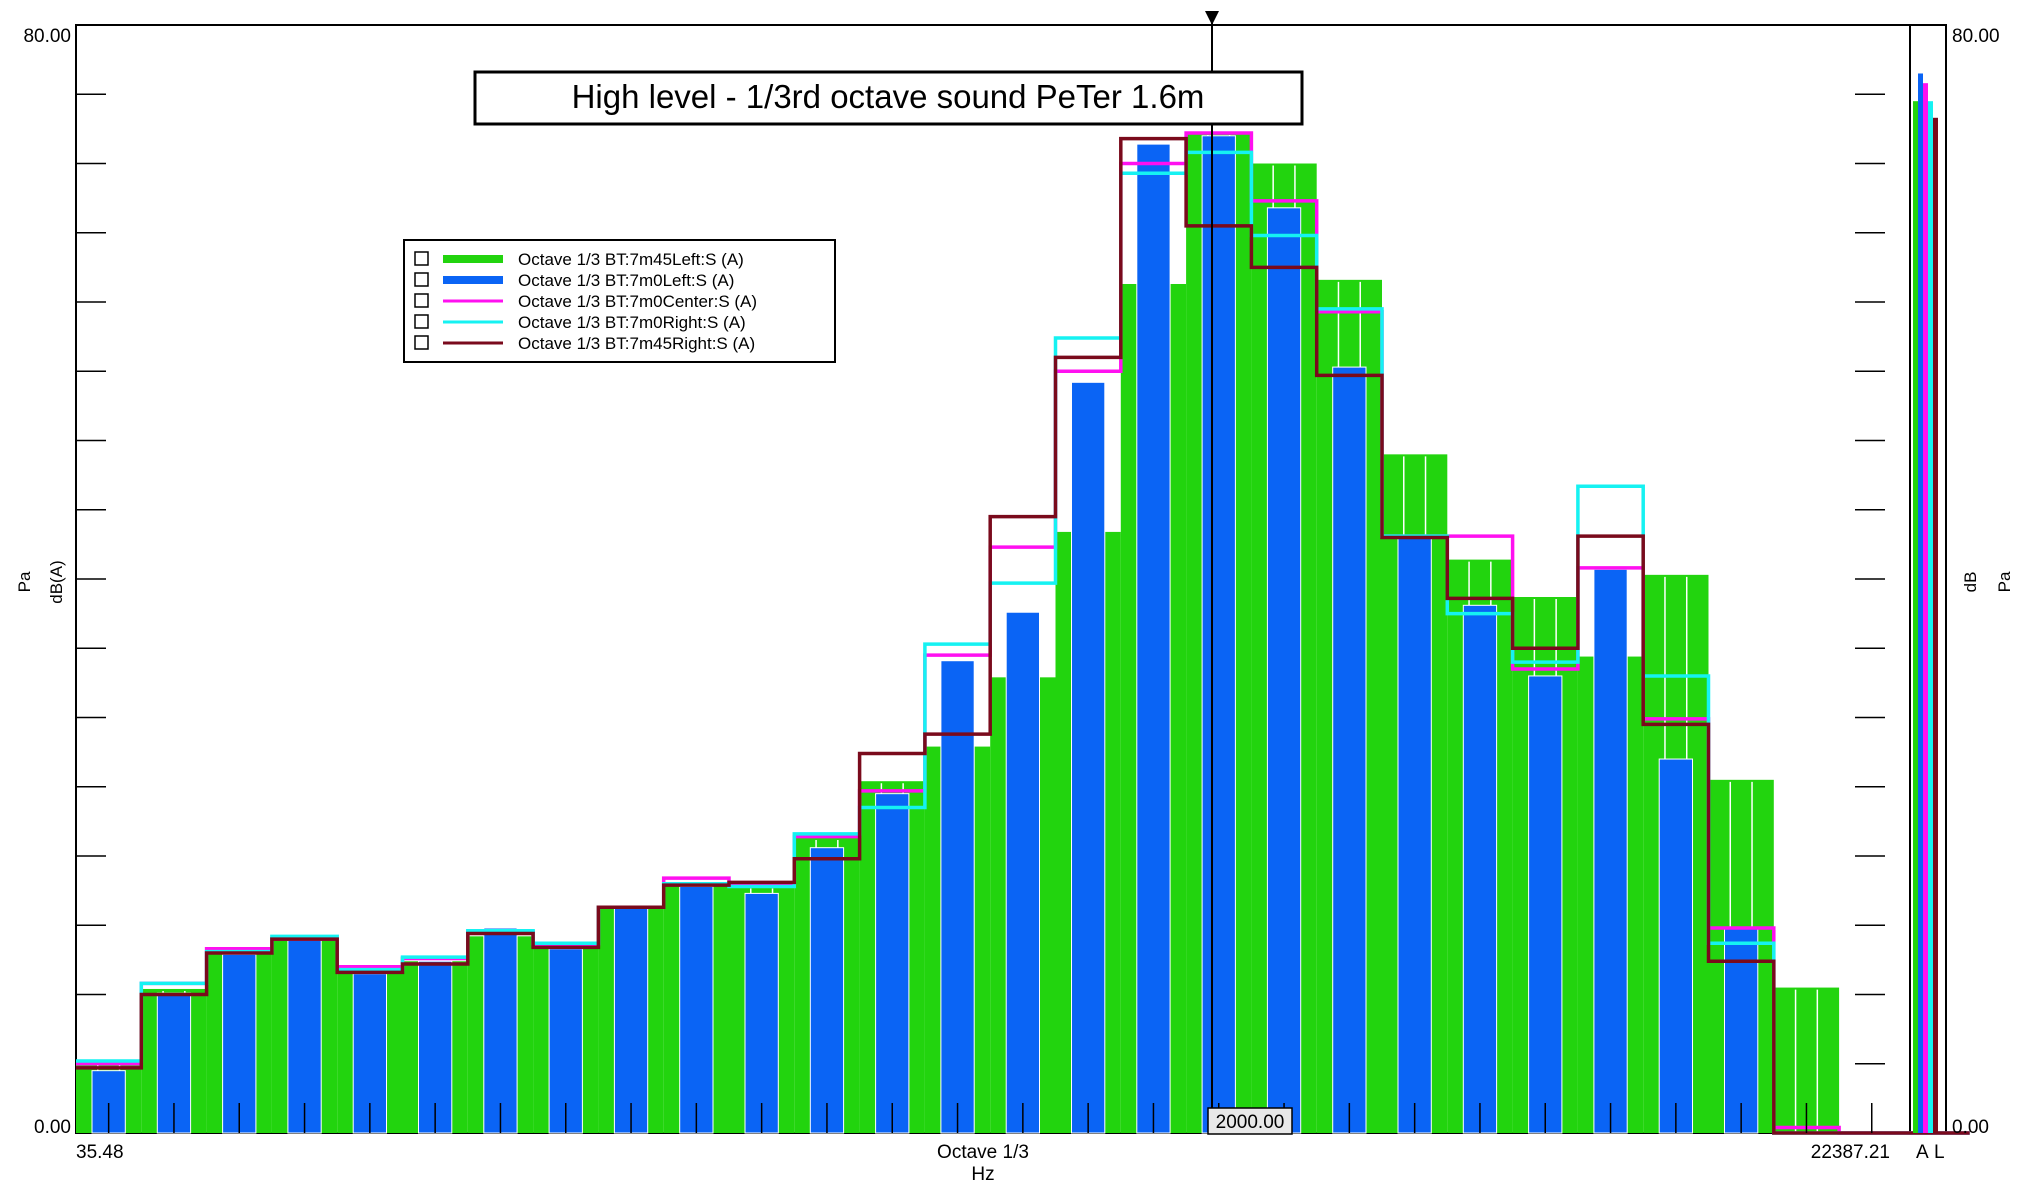 Image resolution: width=2023 pixels, height=1182 pixels. What do you see at coordinates (56, 581) in the screenshot?
I see `y-left-label-dba: dB(A)` at bounding box center [56, 581].